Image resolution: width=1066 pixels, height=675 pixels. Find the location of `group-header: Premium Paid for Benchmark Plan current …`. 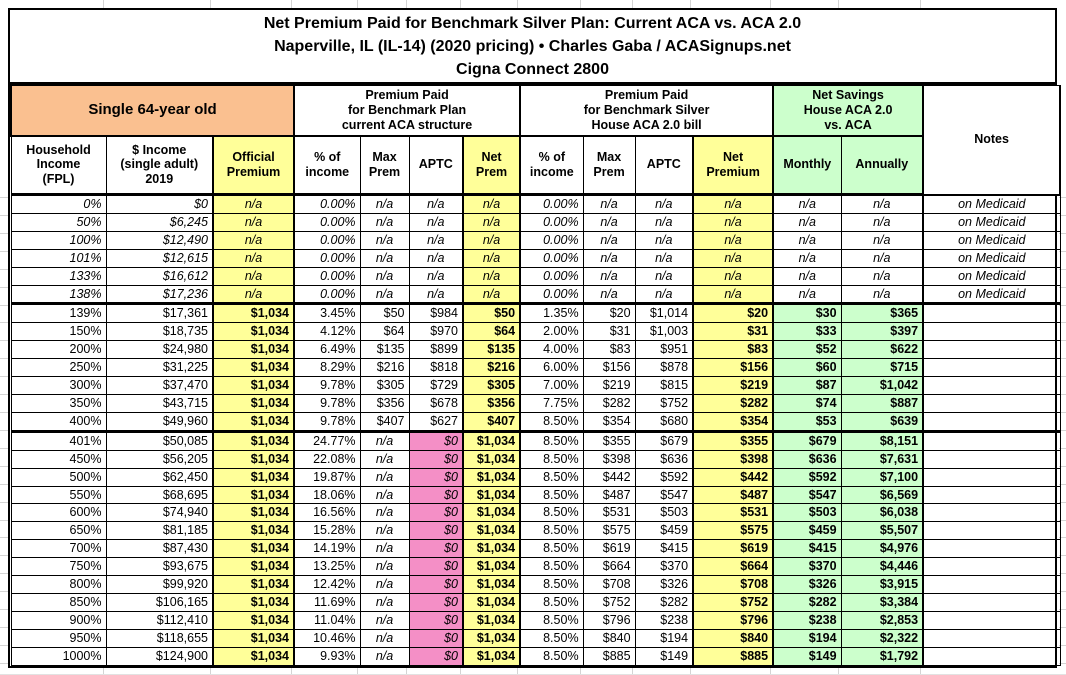

group-header: Premium Paid for Benchmark Plan current … is located at coordinates (407, 111).